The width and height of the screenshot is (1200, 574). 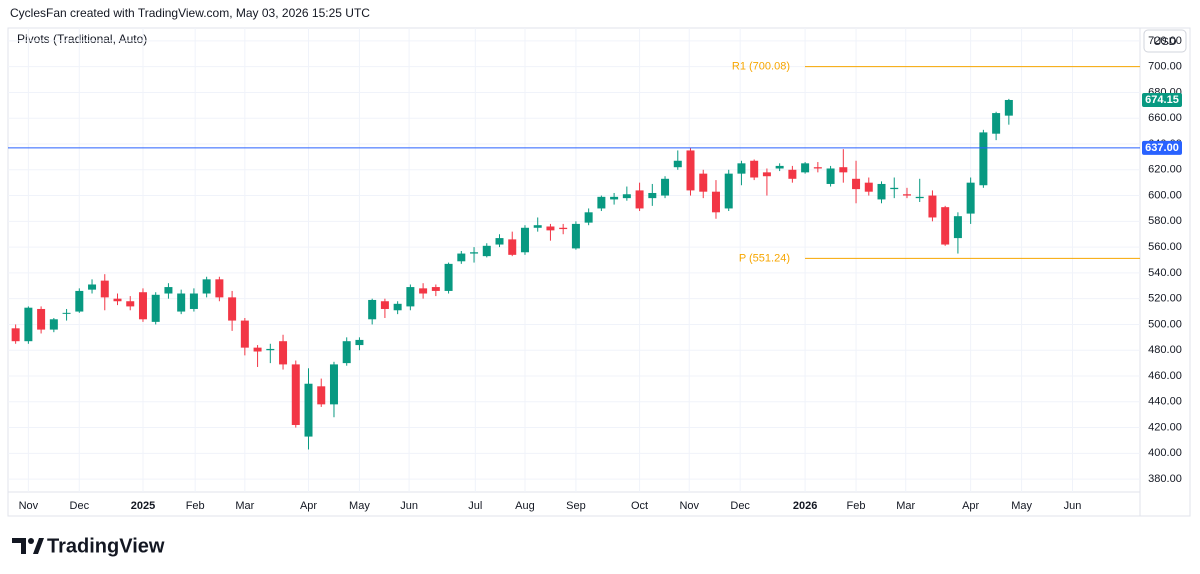 What do you see at coordinates (576, 506) in the screenshot?
I see `x-tick-label: Sep` at bounding box center [576, 506].